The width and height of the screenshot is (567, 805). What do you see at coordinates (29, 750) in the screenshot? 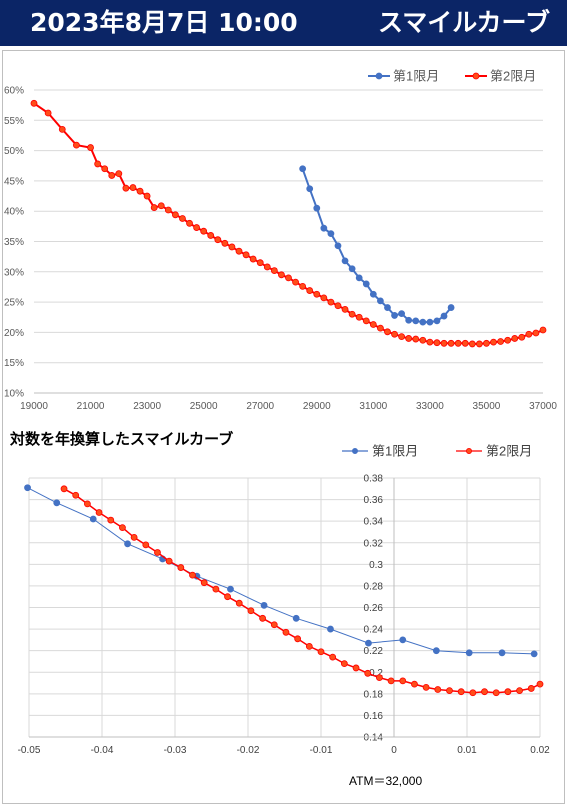
I see `x-tick-label: -0.05` at bounding box center [29, 750].